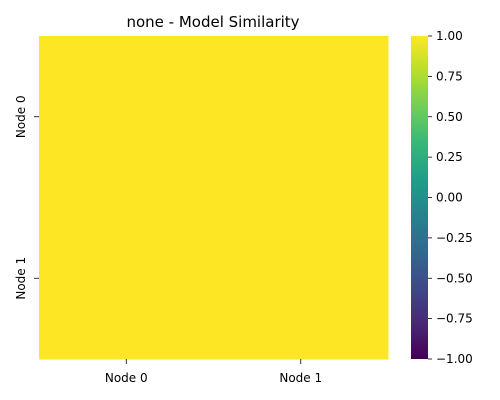 This screenshot has width=500, height=400. I want to click on y-tick-label: Node 1, so click(21, 278).